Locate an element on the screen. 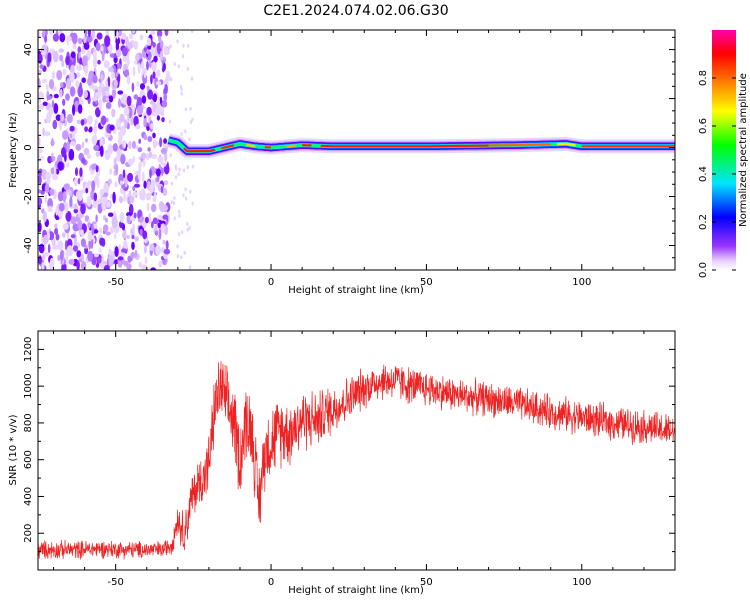  figure-title: C2E1.2024.074.02.06.G30 is located at coordinates (355, 11).